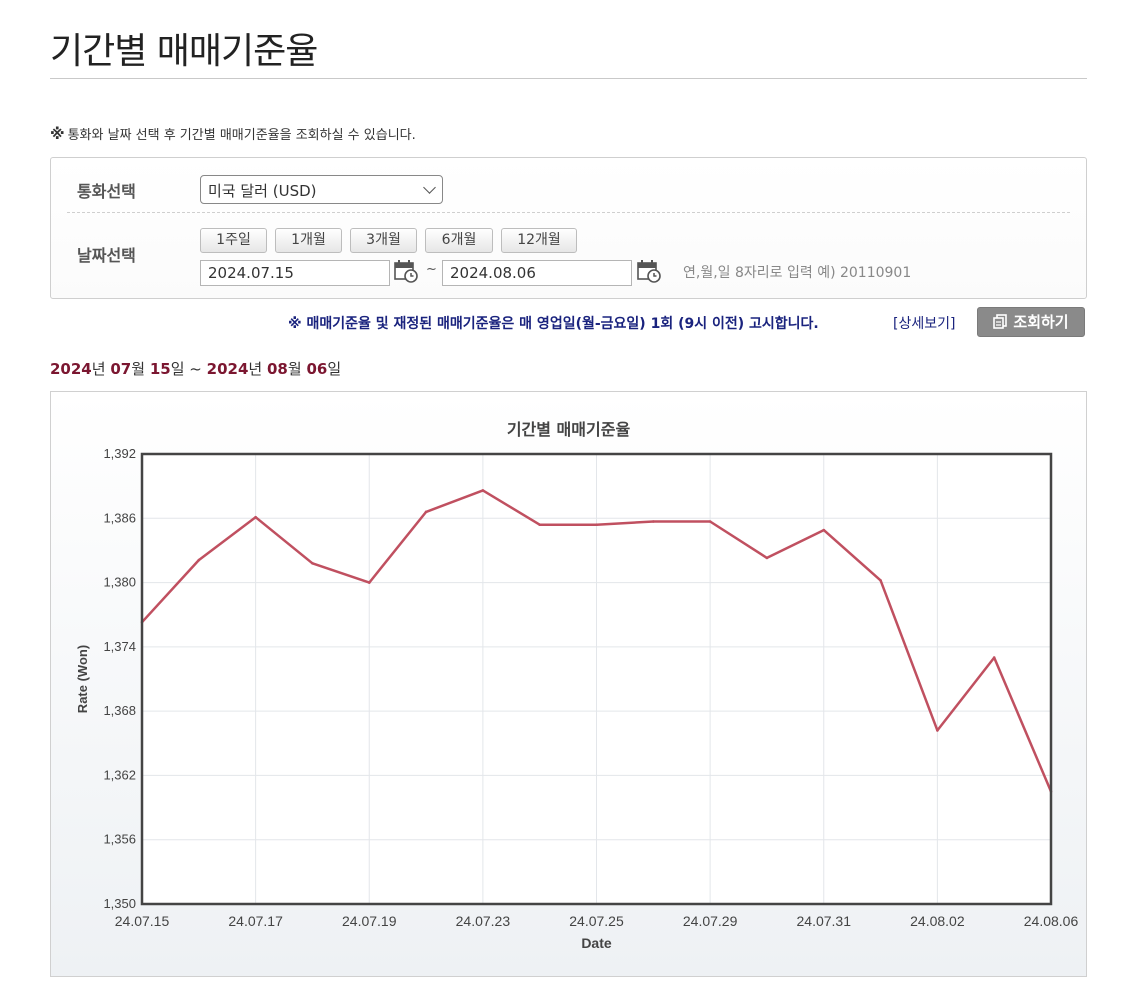 Image resolution: width=1122 pixels, height=999 pixels. I want to click on y-tick-label: 1,386, so click(119, 517).